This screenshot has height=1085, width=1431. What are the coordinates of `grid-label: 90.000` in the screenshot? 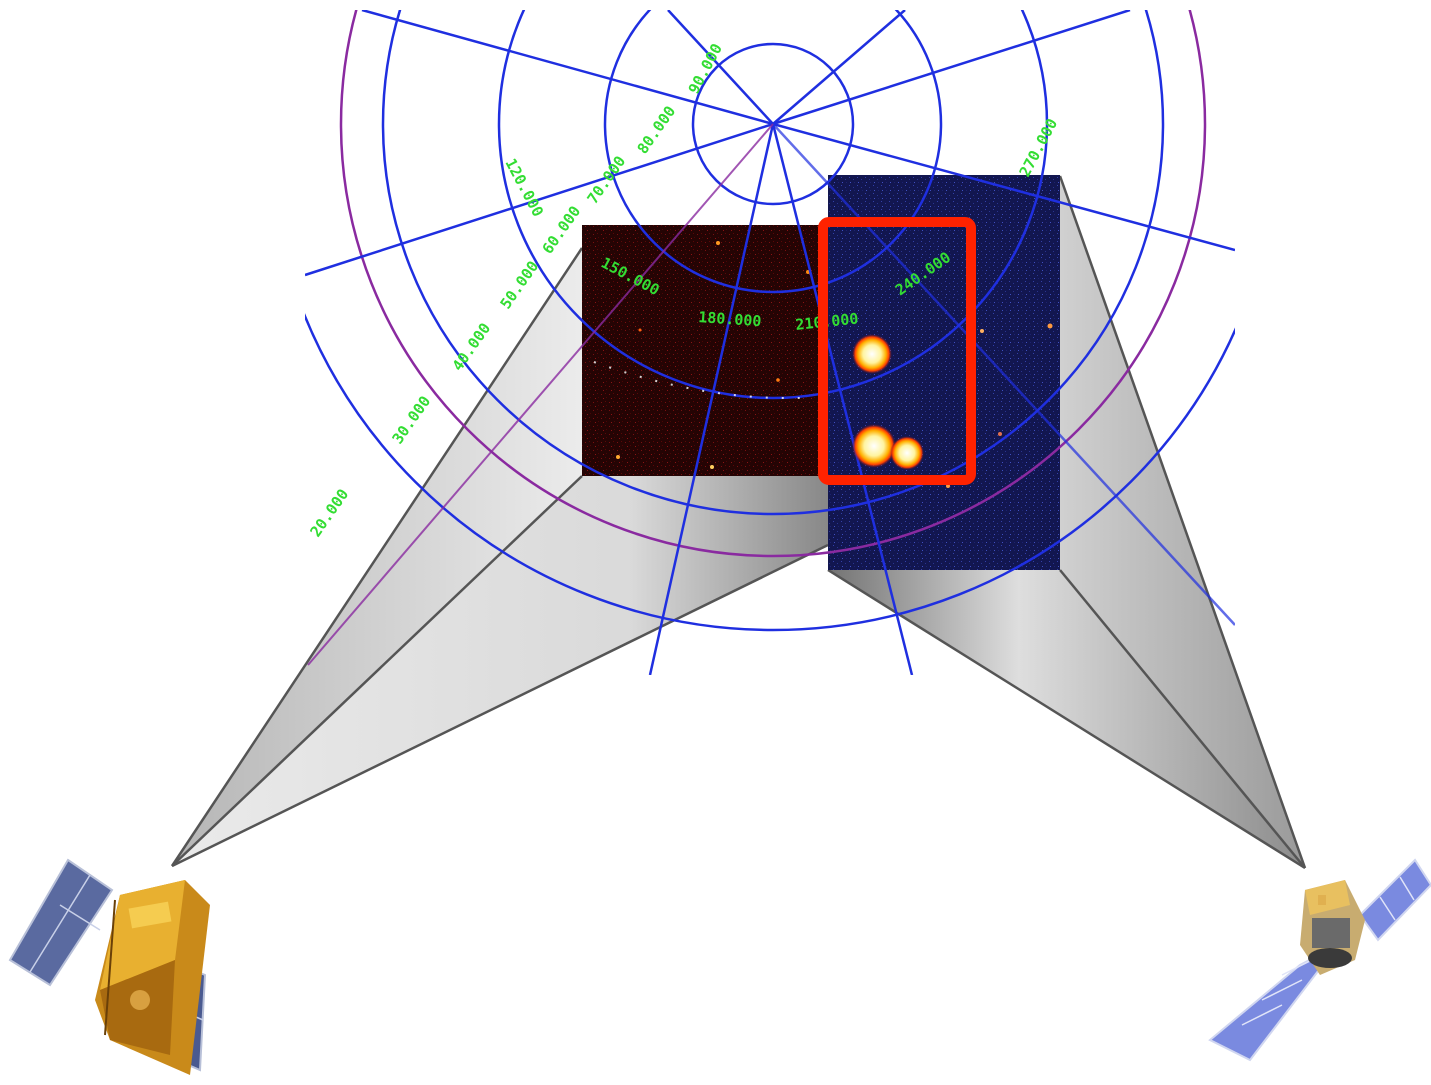 It's located at (705, 69).